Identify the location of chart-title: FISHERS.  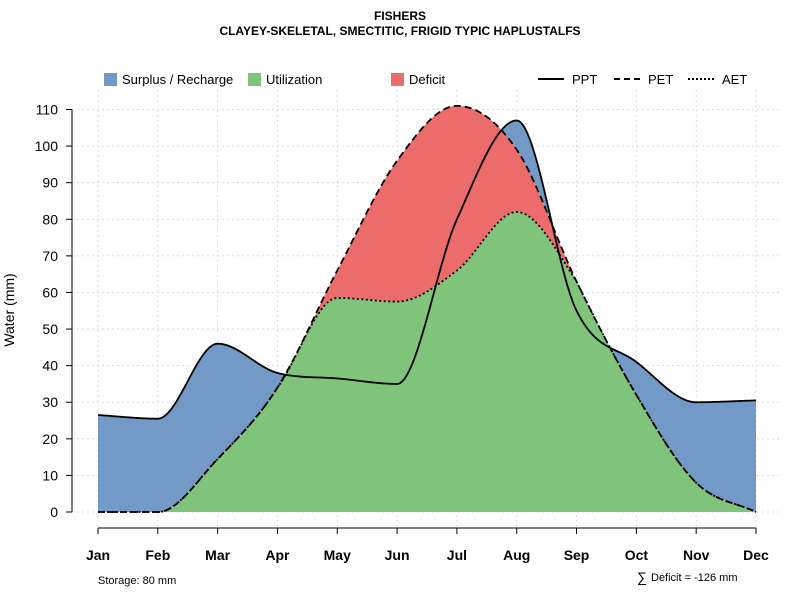
(399, 16).